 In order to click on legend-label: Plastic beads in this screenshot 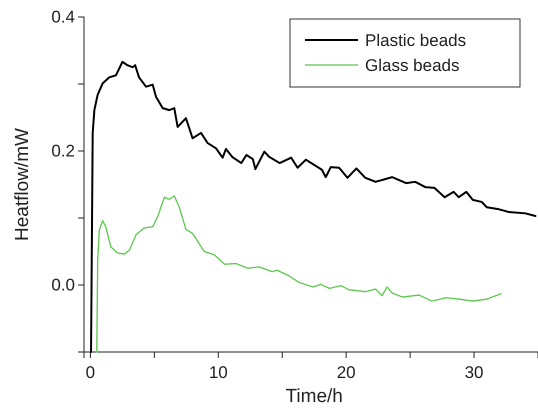, I will do `click(415, 40)`.